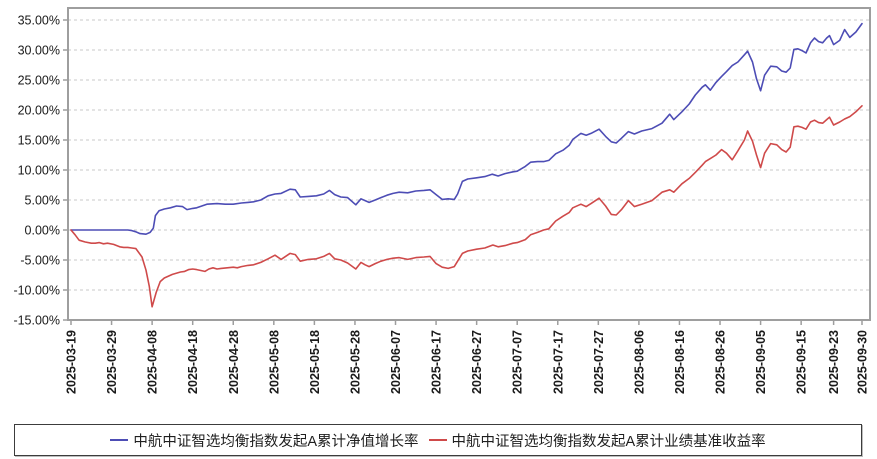  Describe the element at coordinates (608, 441) in the screenshot. I see `legend-label-benchmark: 中航中证智选均衡指数发起A累计业绩基准收益率` at that location.